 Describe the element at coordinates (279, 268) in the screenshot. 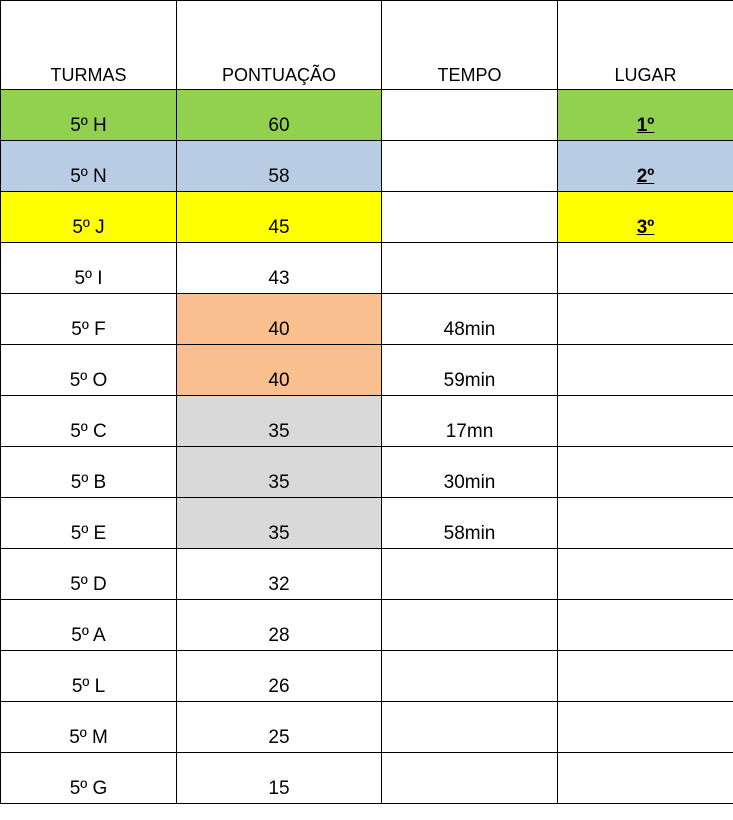

I see `cell: 43` at that location.